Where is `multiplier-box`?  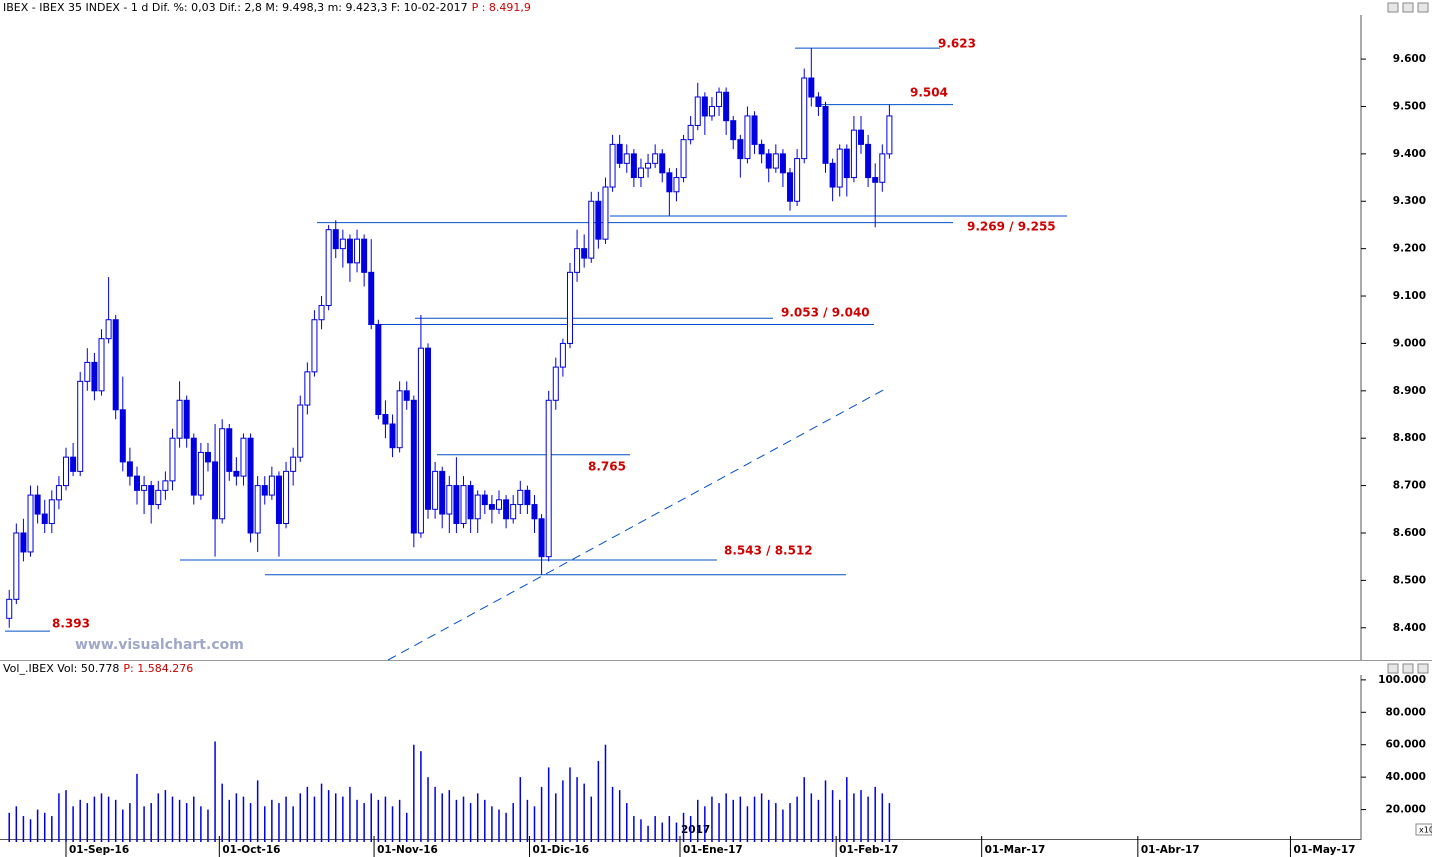 multiplier-box is located at coordinates (1423, 829).